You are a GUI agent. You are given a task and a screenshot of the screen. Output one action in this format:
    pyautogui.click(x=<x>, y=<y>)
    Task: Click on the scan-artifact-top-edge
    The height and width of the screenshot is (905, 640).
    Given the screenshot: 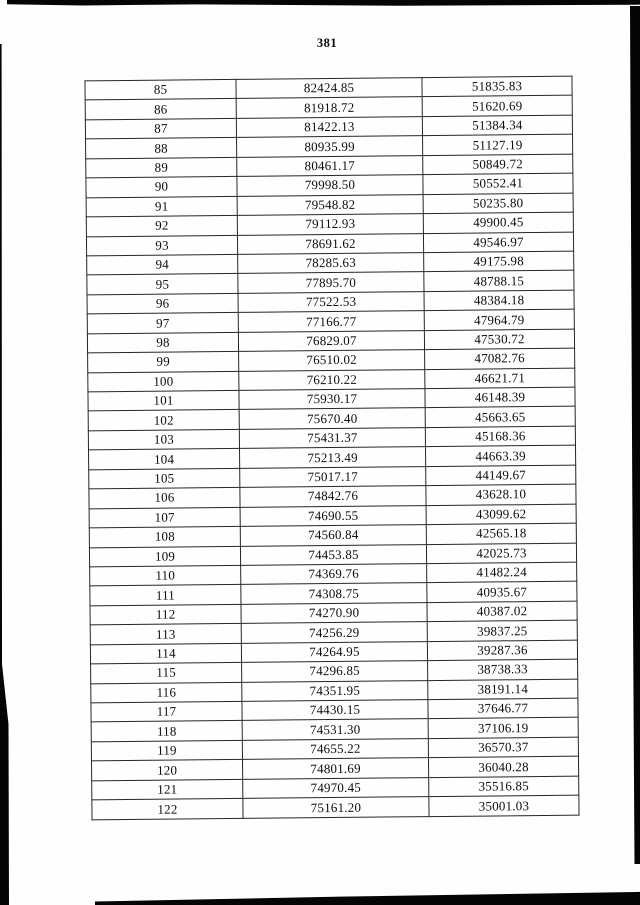 What is the action you would take?
    pyautogui.click(x=323, y=3)
    